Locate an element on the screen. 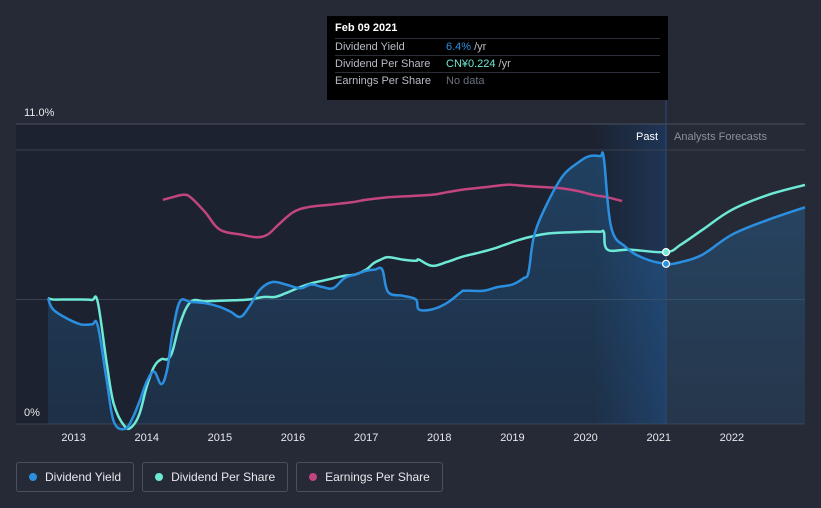 This screenshot has width=821, height=508. x-tick-label: 2018 is located at coordinates (439, 438).